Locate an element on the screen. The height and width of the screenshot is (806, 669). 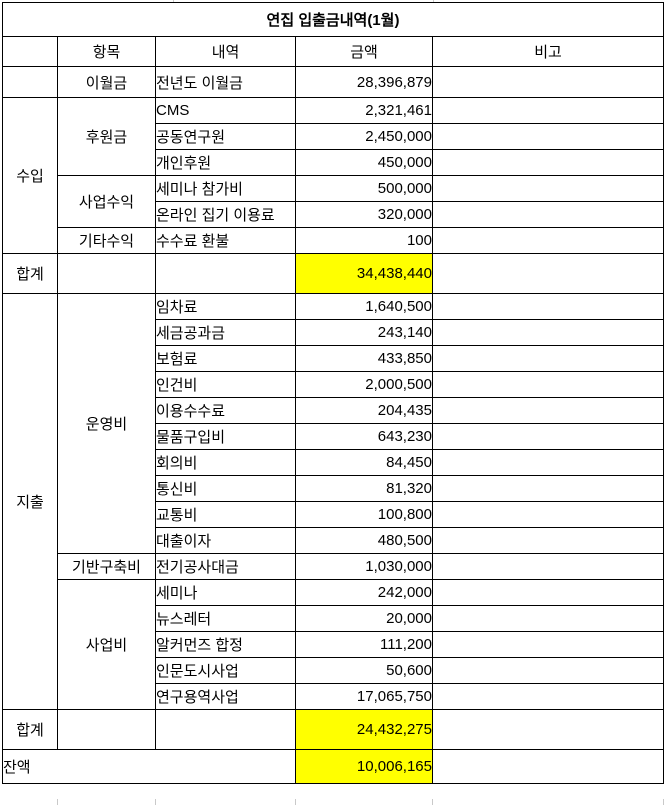
detail-cell: 대출이자 is located at coordinates (225, 540).